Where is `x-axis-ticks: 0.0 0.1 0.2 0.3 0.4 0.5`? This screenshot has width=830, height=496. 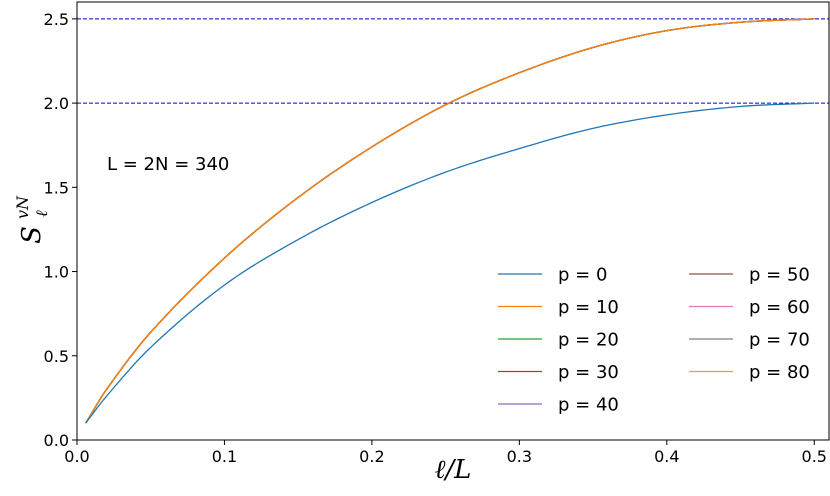
x-axis-ticks: 0.0 0.1 0.2 0.3 0.4 0.5 is located at coordinates (445, 453).